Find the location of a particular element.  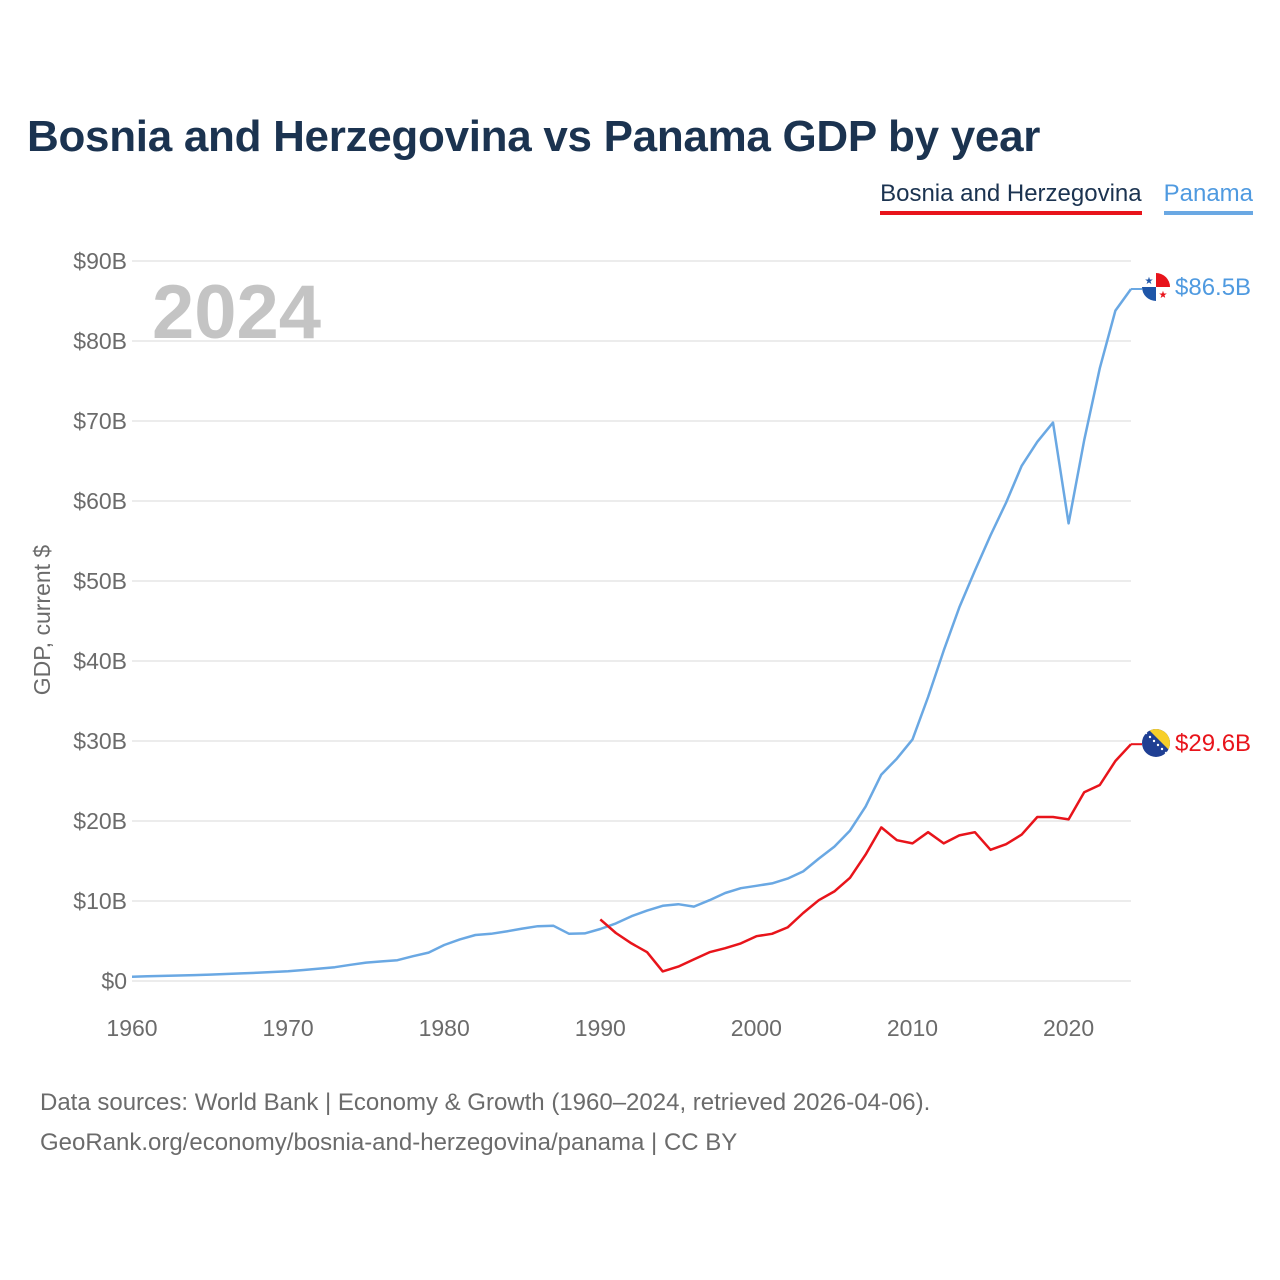

y-axis-ticks: $0 $10B $20B $30B $40B $50B $60B $70B $80B $90B is located at coordinates (100, 621).